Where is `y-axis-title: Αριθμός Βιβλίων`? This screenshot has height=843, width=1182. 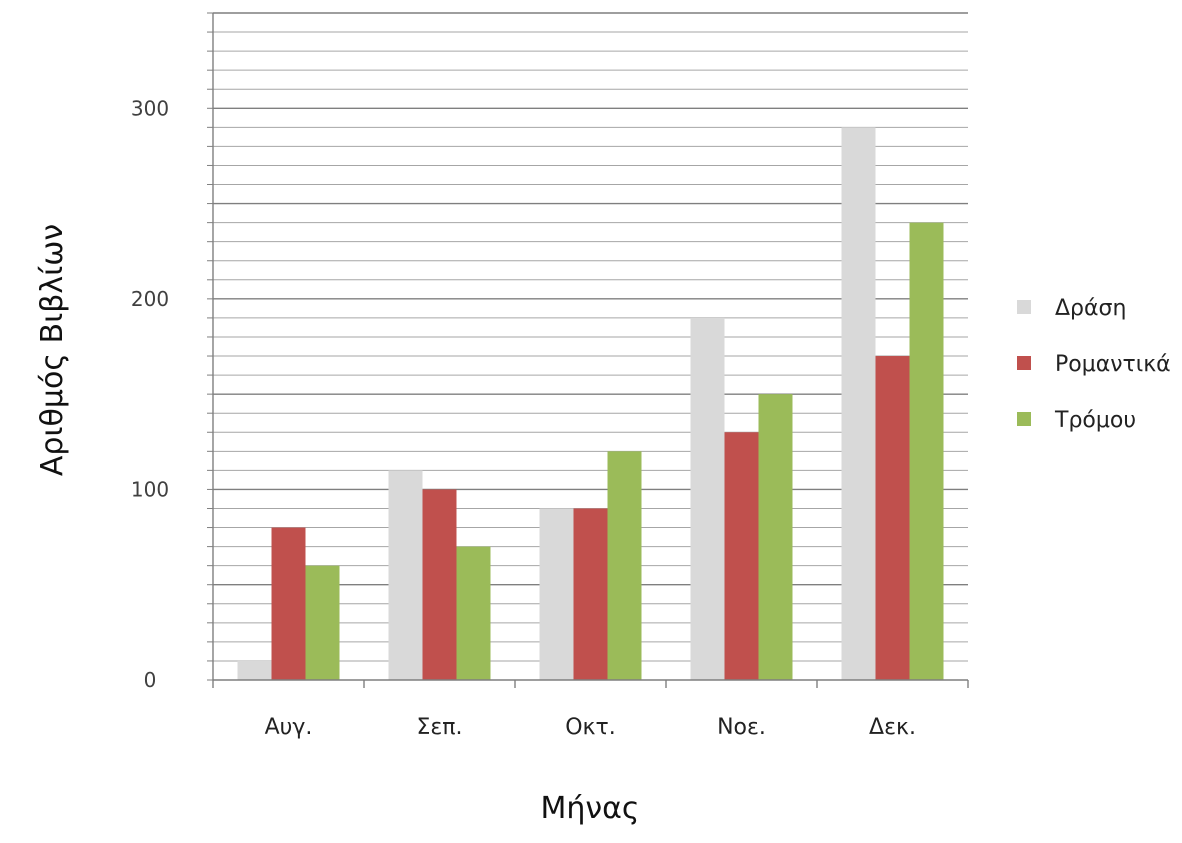 y-axis-title: Αριθμός Βιβλίων is located at coordinates (52, 350).